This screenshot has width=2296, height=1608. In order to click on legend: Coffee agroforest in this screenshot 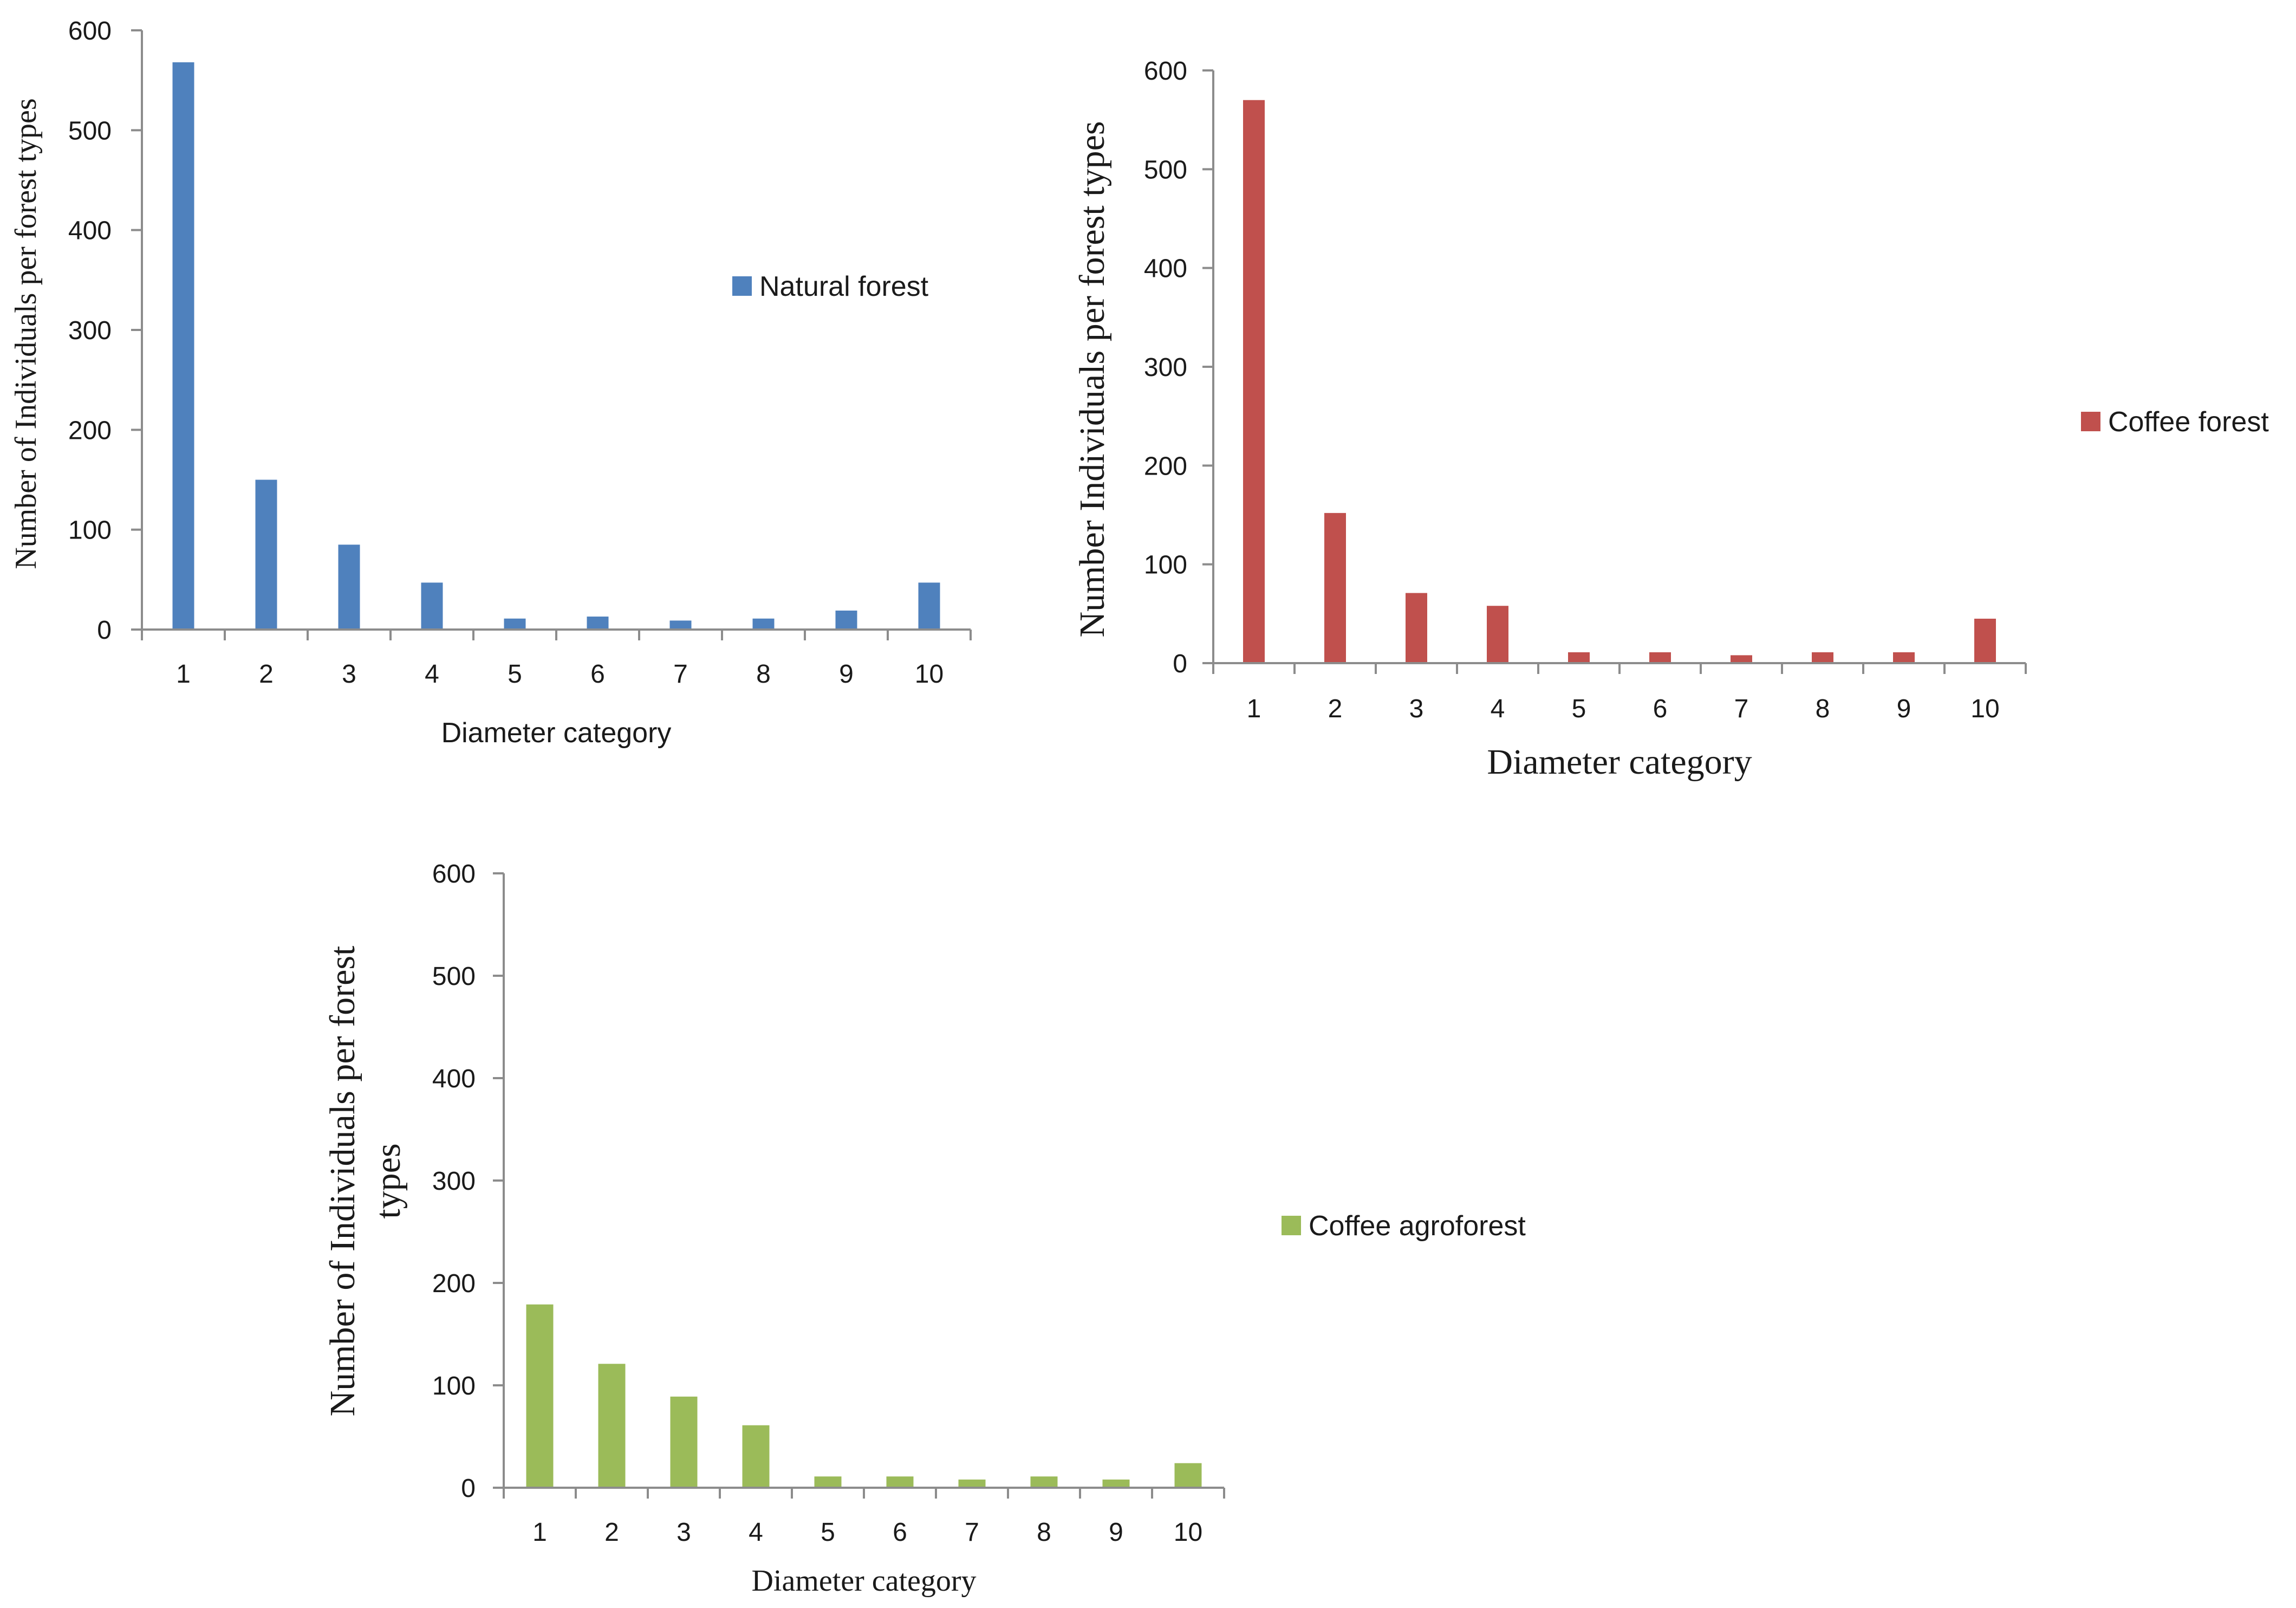, I will do `click(1404, 1226)`.